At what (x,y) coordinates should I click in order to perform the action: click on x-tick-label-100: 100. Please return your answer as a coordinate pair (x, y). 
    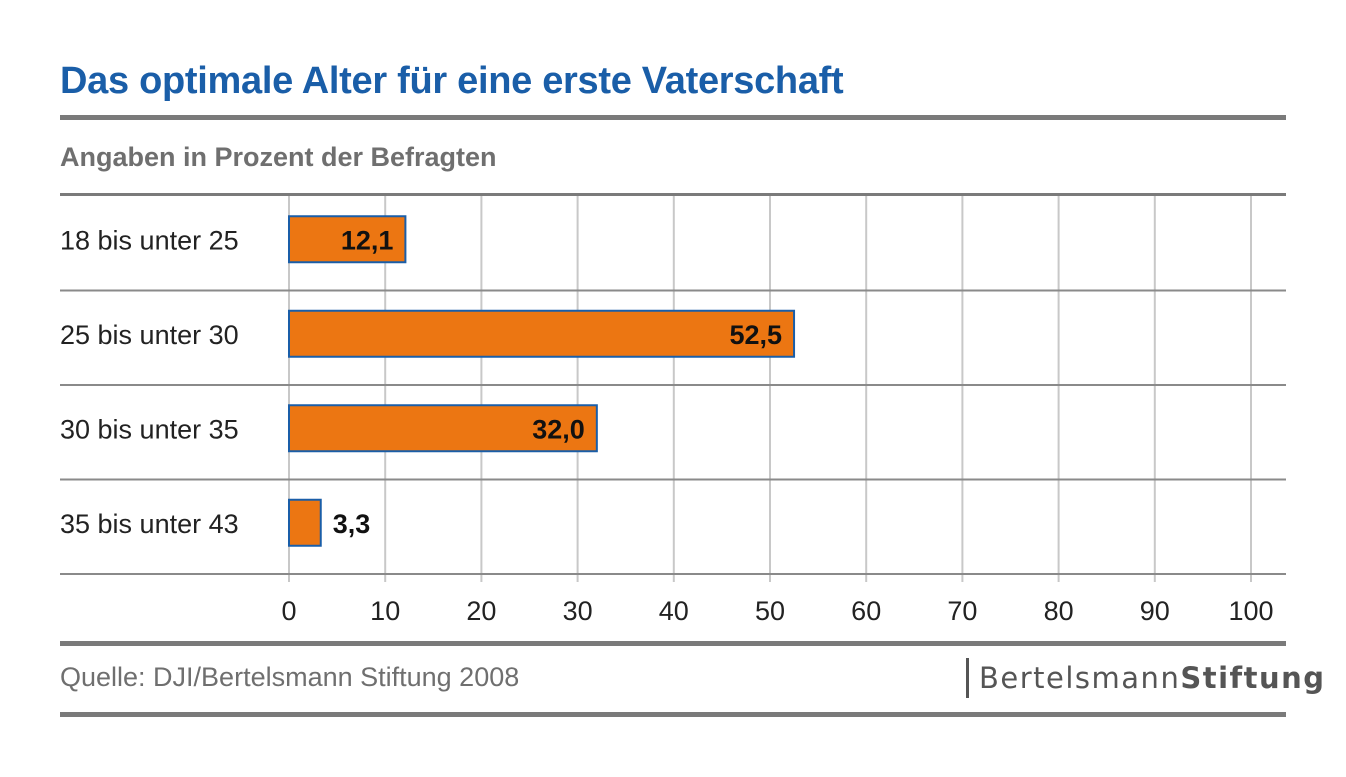
    Looking at the image, I should click on (1250, 611).